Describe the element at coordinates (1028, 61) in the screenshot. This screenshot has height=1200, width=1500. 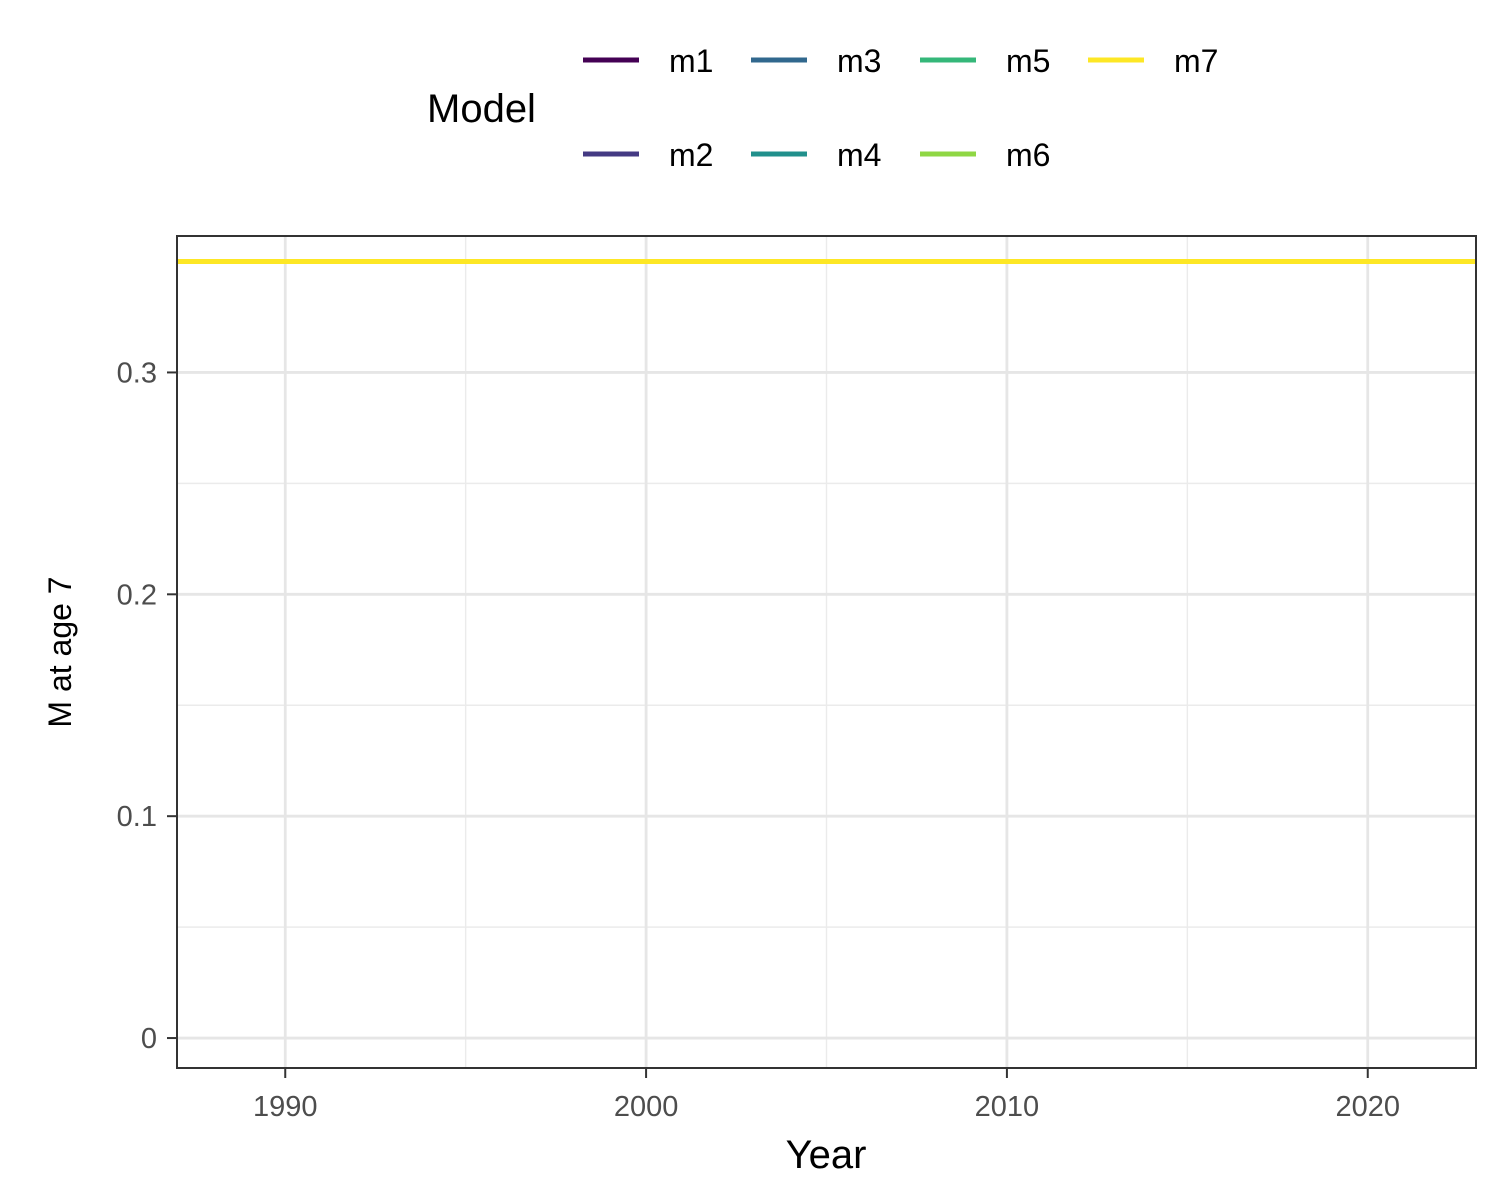
I see `legend-label-m5: m5` at that location.